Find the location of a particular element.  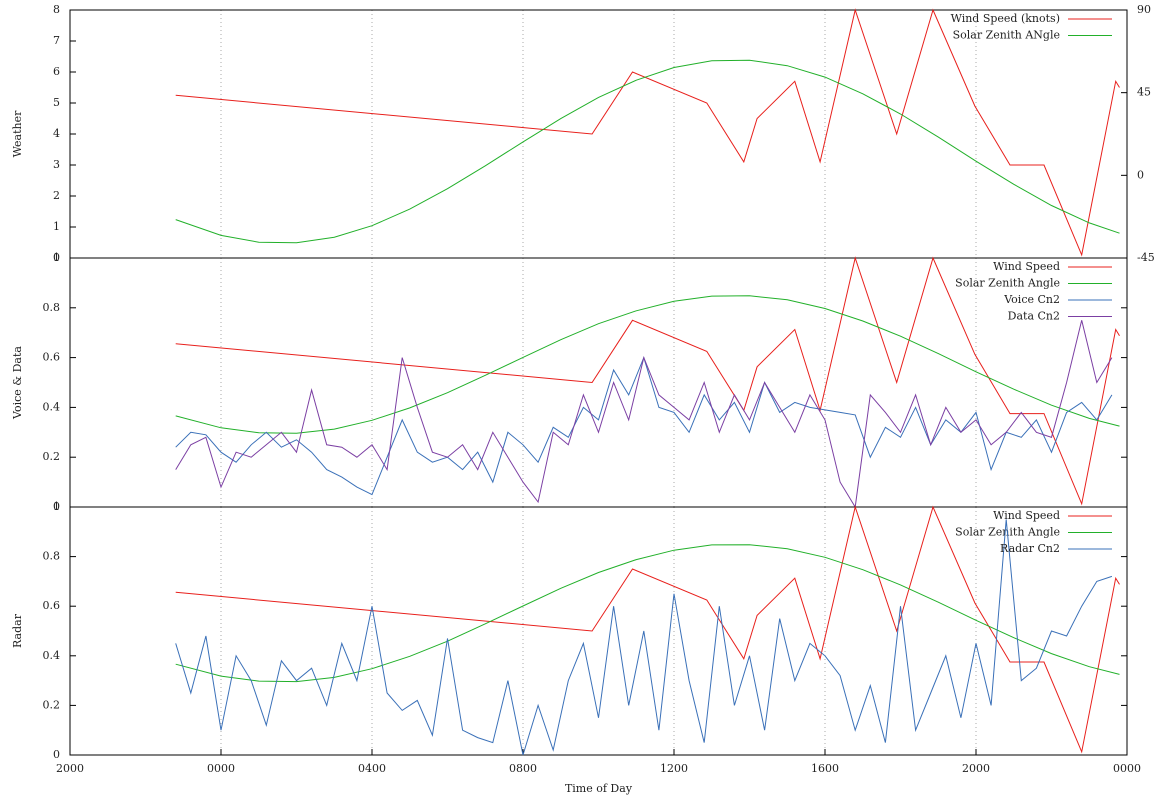

legend-label: Voice Cn2 is located at coordinates (1031, 299).